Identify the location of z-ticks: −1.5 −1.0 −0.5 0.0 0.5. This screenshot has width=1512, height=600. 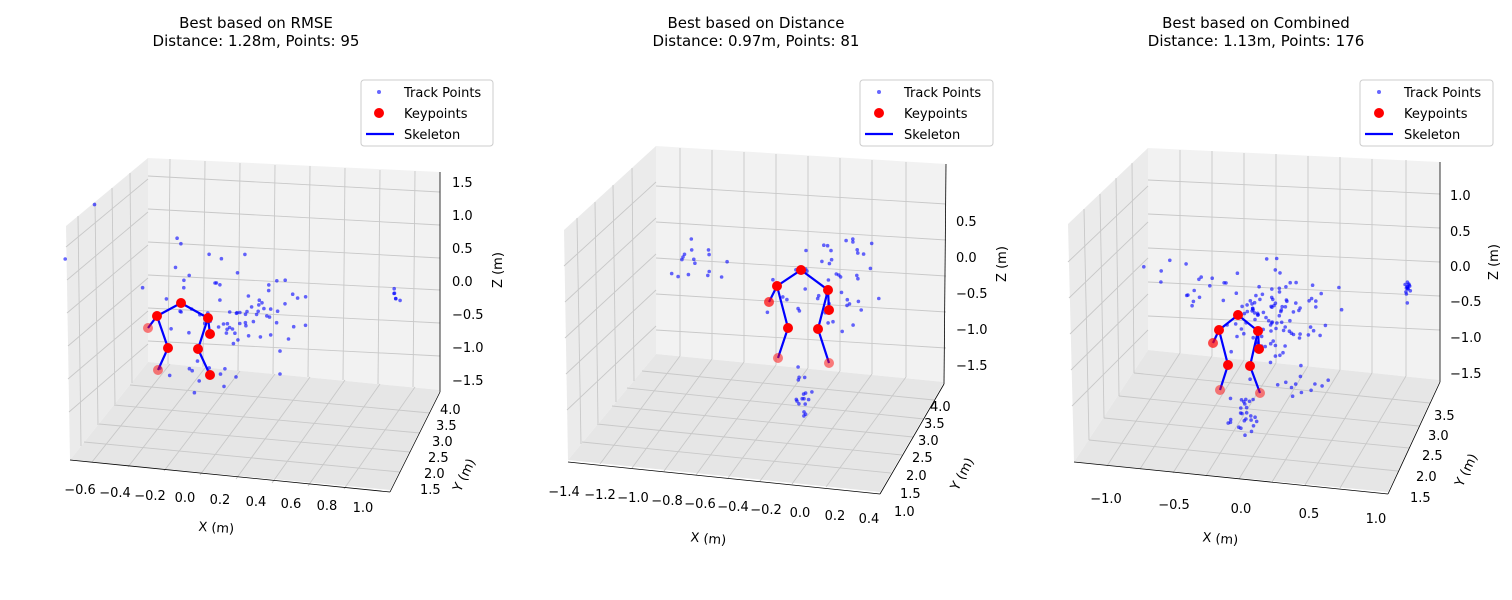
(972, 294).